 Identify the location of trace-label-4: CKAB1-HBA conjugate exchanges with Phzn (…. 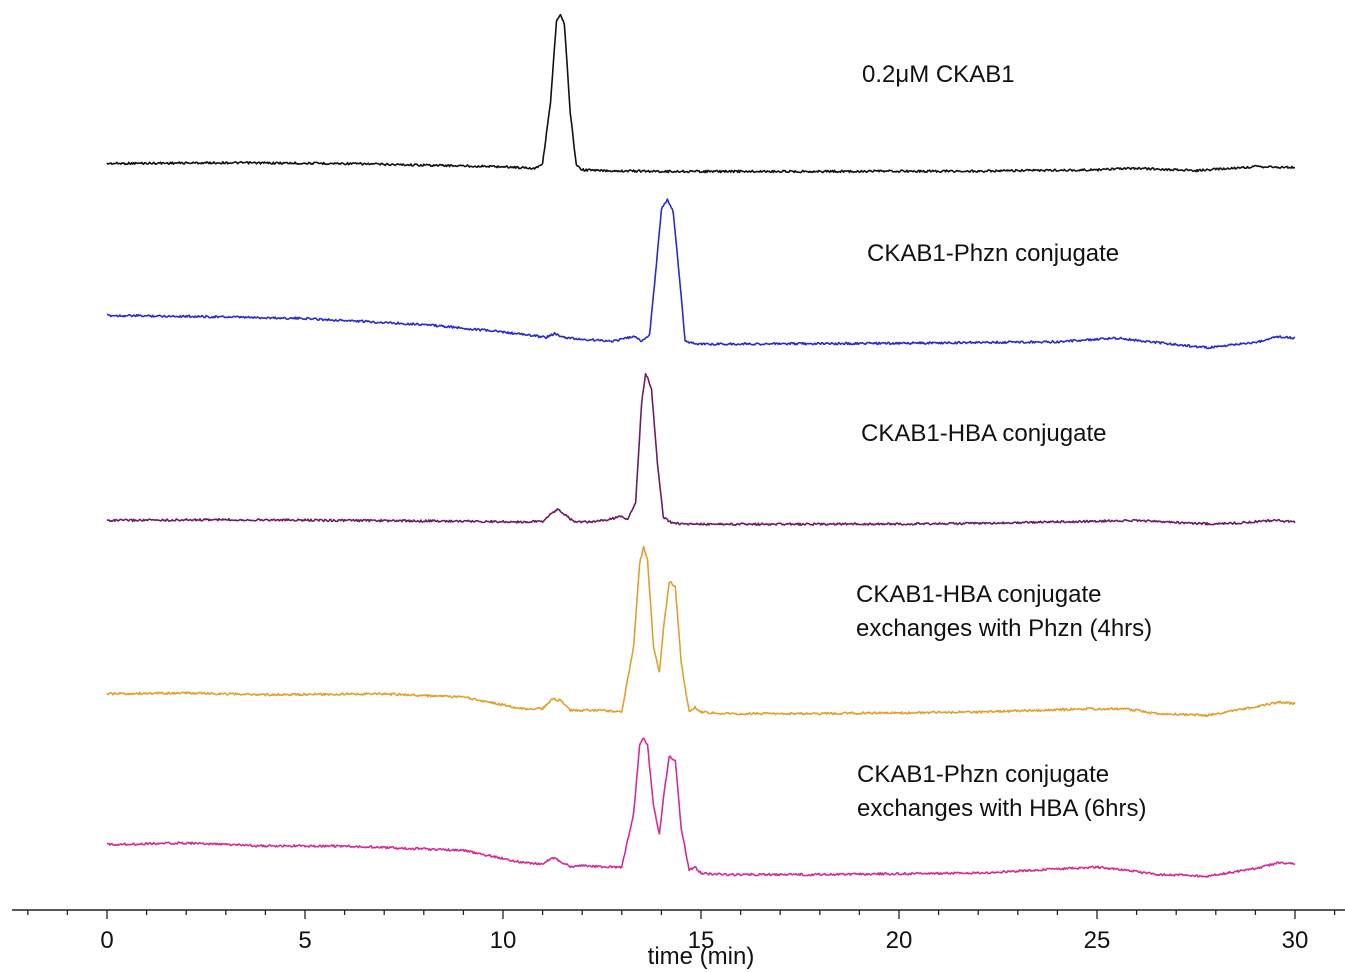
(1004, 612).